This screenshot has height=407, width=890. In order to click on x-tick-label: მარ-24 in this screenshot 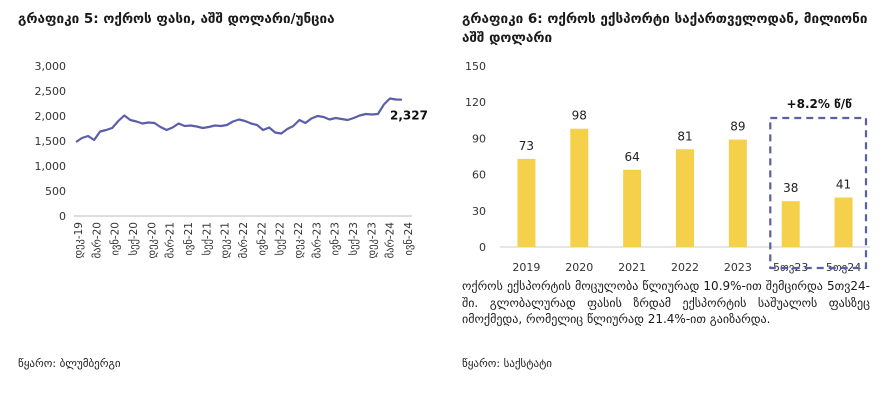, I will do `click(391, 240)`.